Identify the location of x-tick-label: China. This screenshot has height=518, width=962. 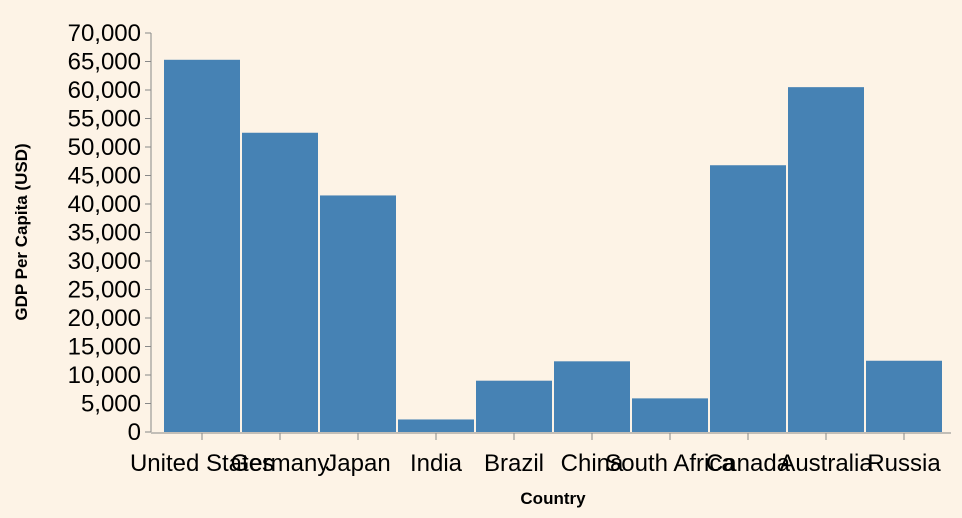
(592, 463).